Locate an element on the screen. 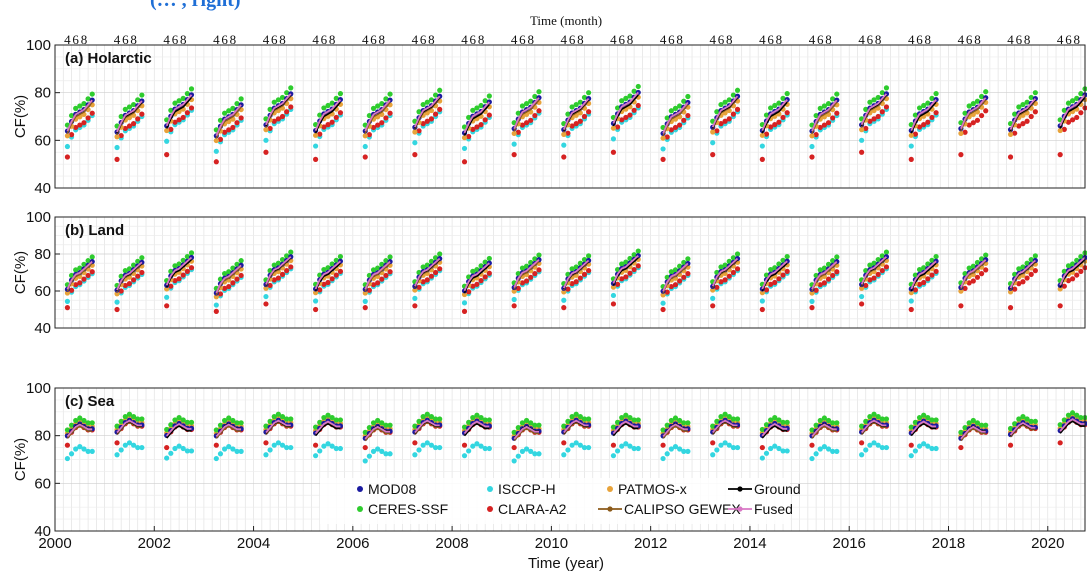 This screenshot has height=572, width=1087. x-tick-label: 2006 is located at coordinates (352, 543).